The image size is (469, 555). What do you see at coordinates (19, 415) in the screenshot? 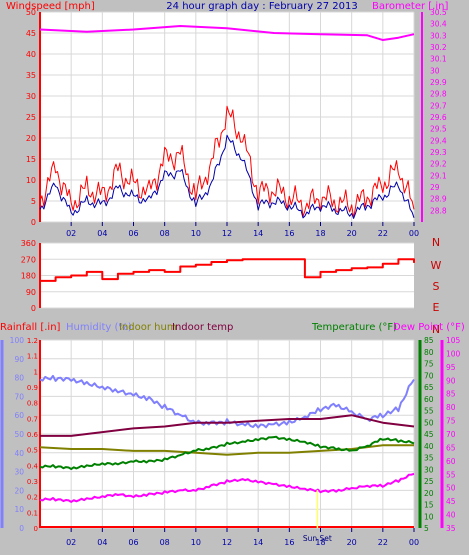
I see `hum-ytick-label: 60` at bounding box center [19, 415].